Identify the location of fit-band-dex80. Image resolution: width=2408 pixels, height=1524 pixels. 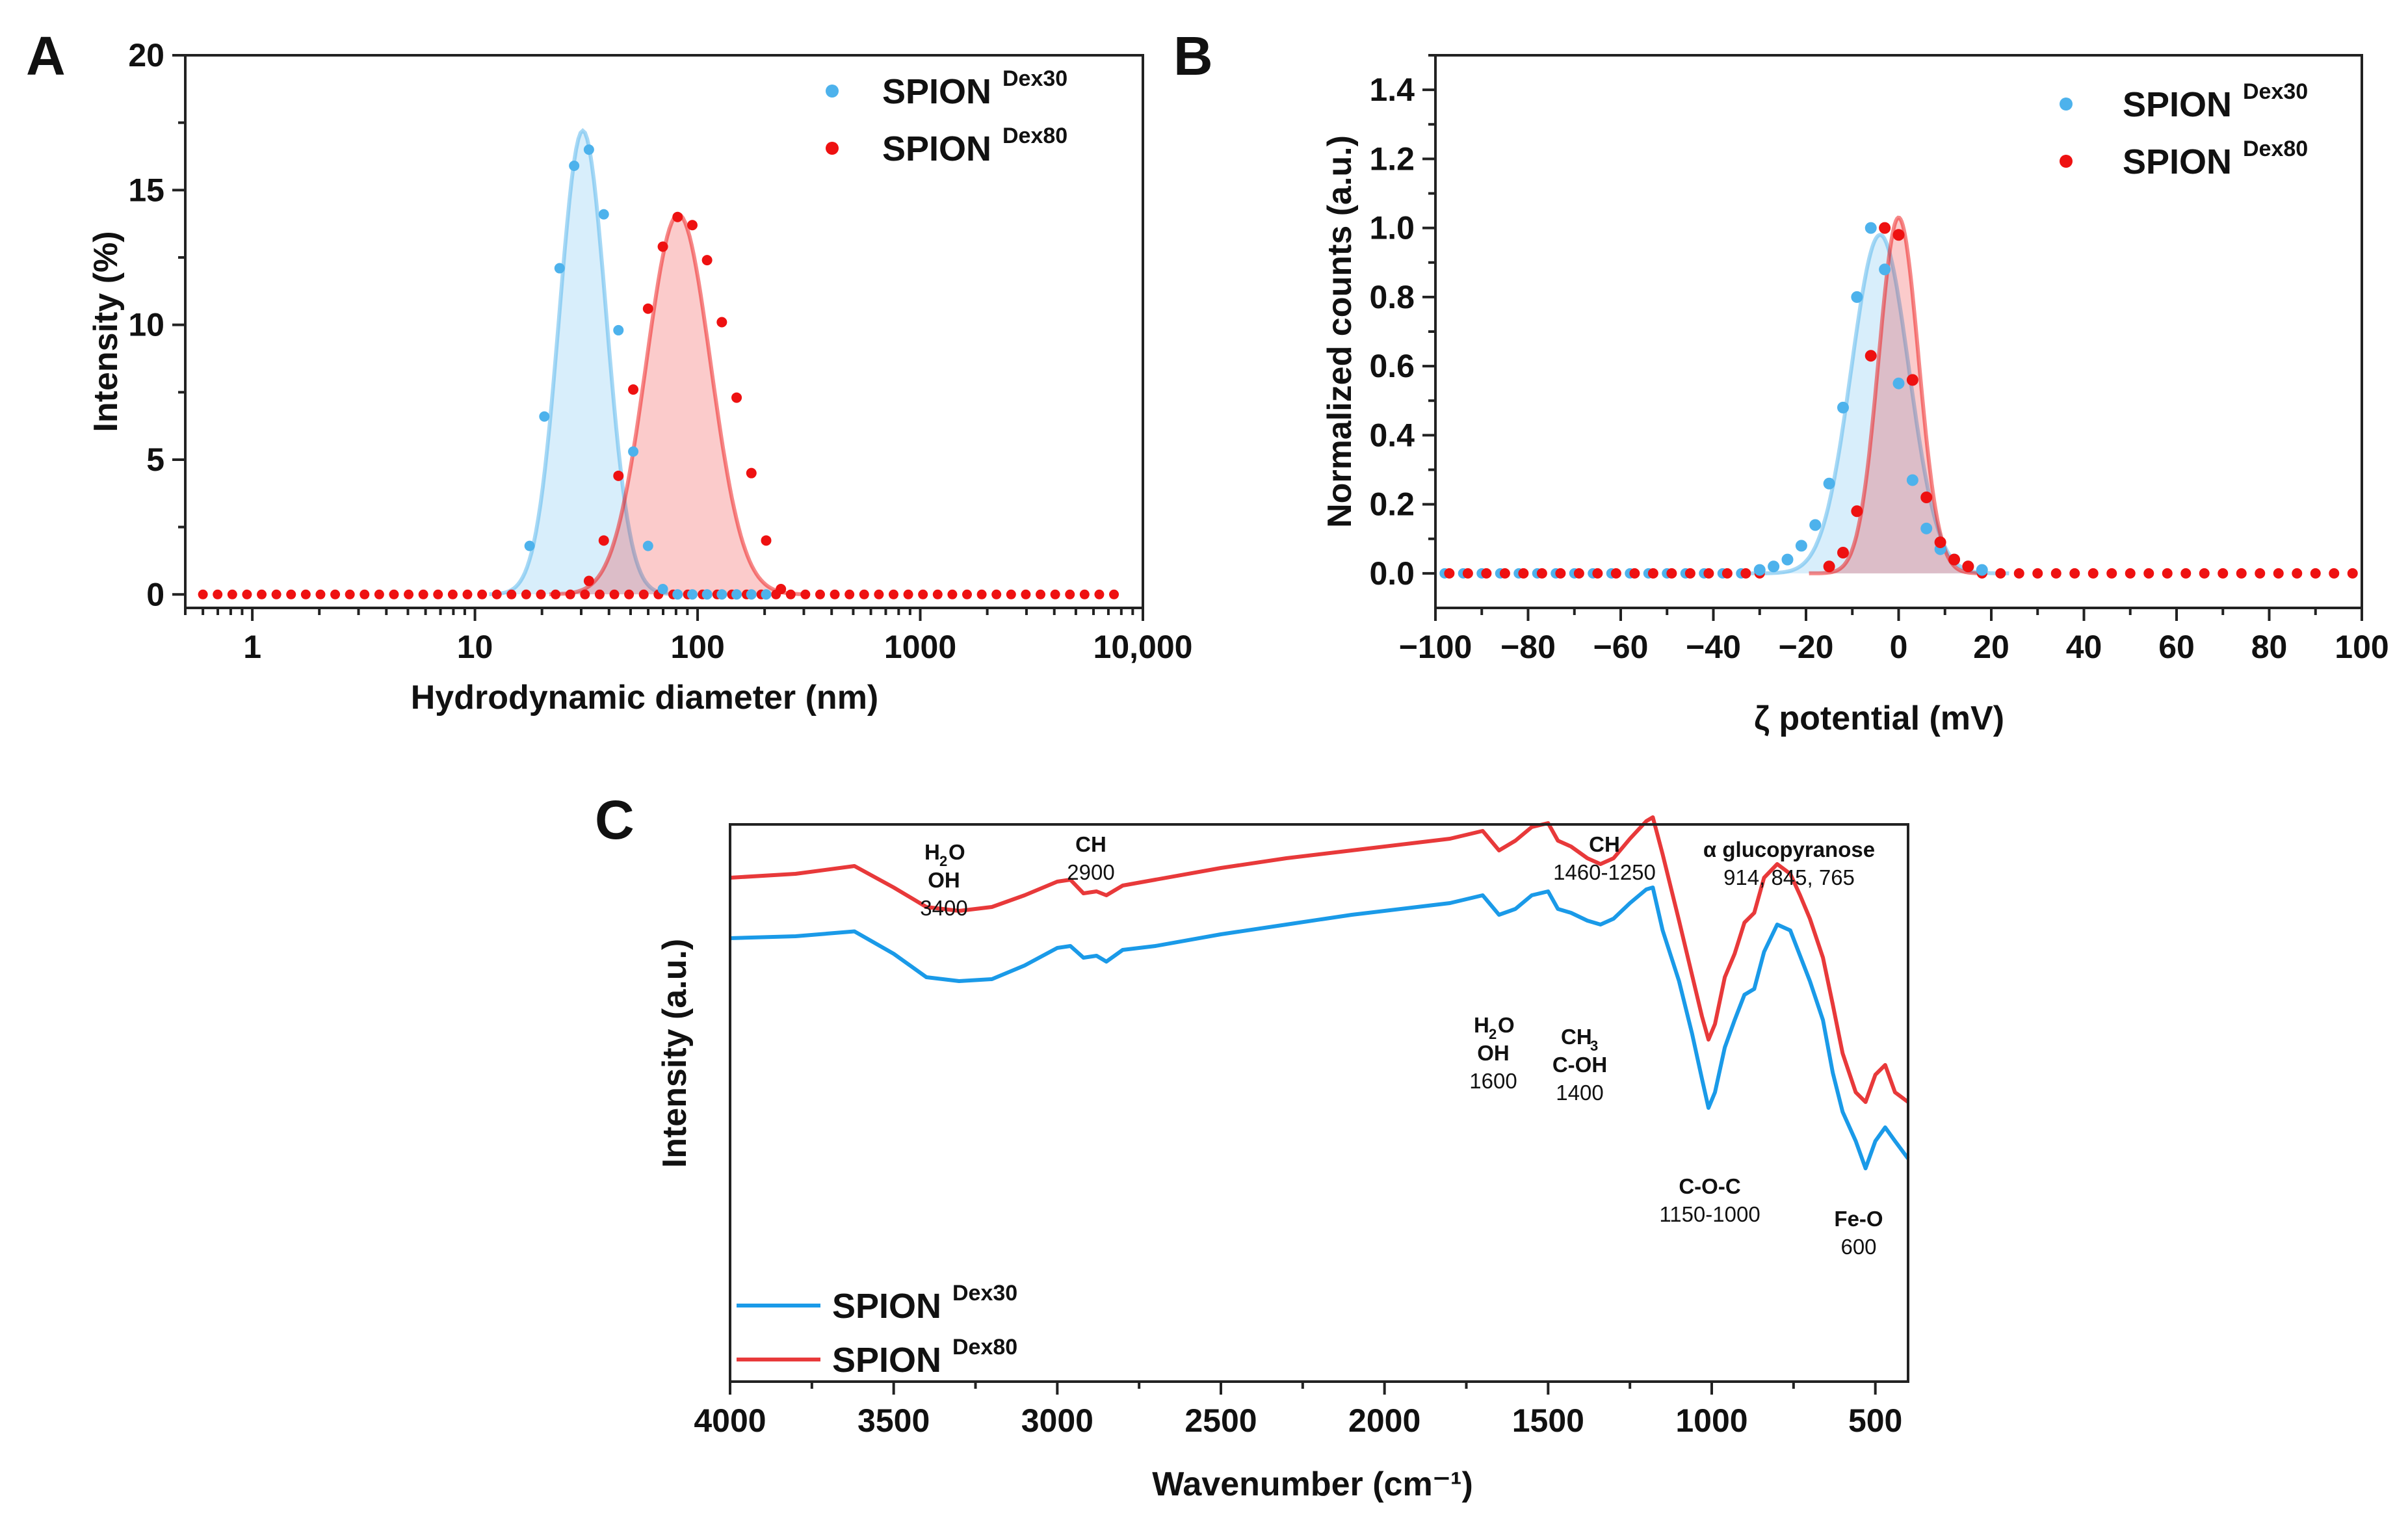
(1898, 395).